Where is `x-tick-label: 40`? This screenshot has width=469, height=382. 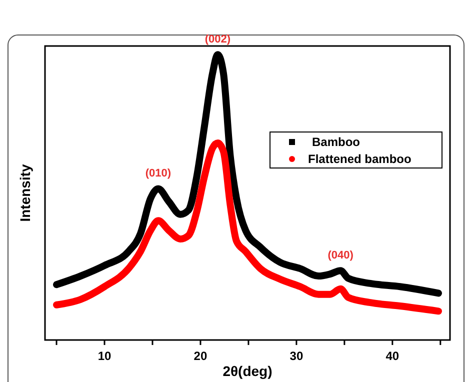 x-tick-label: 40 is located at coordinates (393, 356).